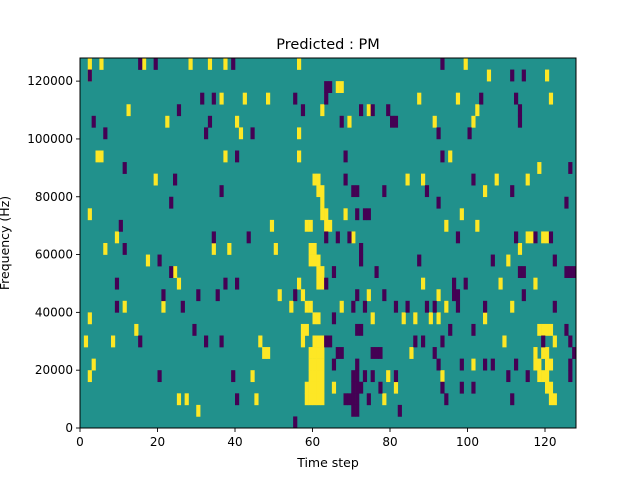  What do you see at coordinates (312, 442) in the screenshot?
I see `x-tick-label: 60` at bounding box center [312, 442].